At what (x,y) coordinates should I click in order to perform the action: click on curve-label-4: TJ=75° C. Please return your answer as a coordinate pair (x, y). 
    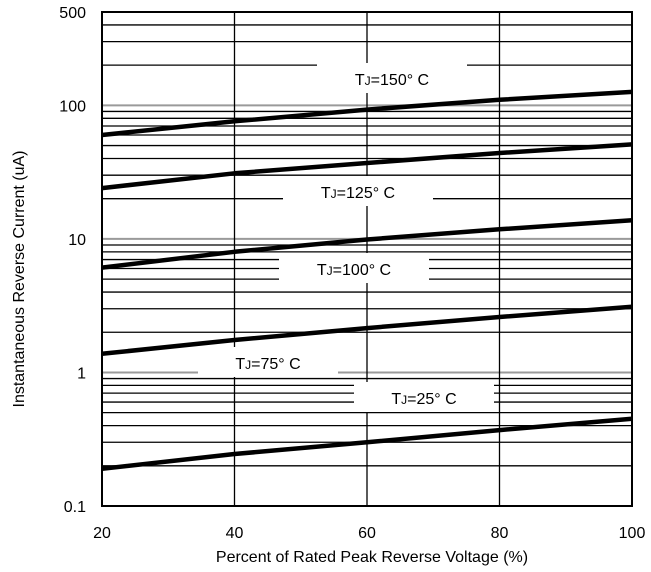
    Looking at the image, I should click on (267, 364).